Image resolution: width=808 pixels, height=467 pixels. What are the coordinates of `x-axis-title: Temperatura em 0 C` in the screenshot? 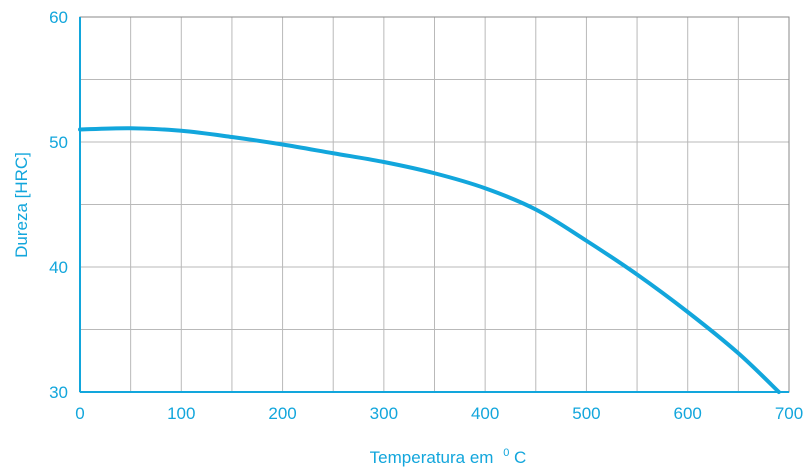 It's located at (448, 454).